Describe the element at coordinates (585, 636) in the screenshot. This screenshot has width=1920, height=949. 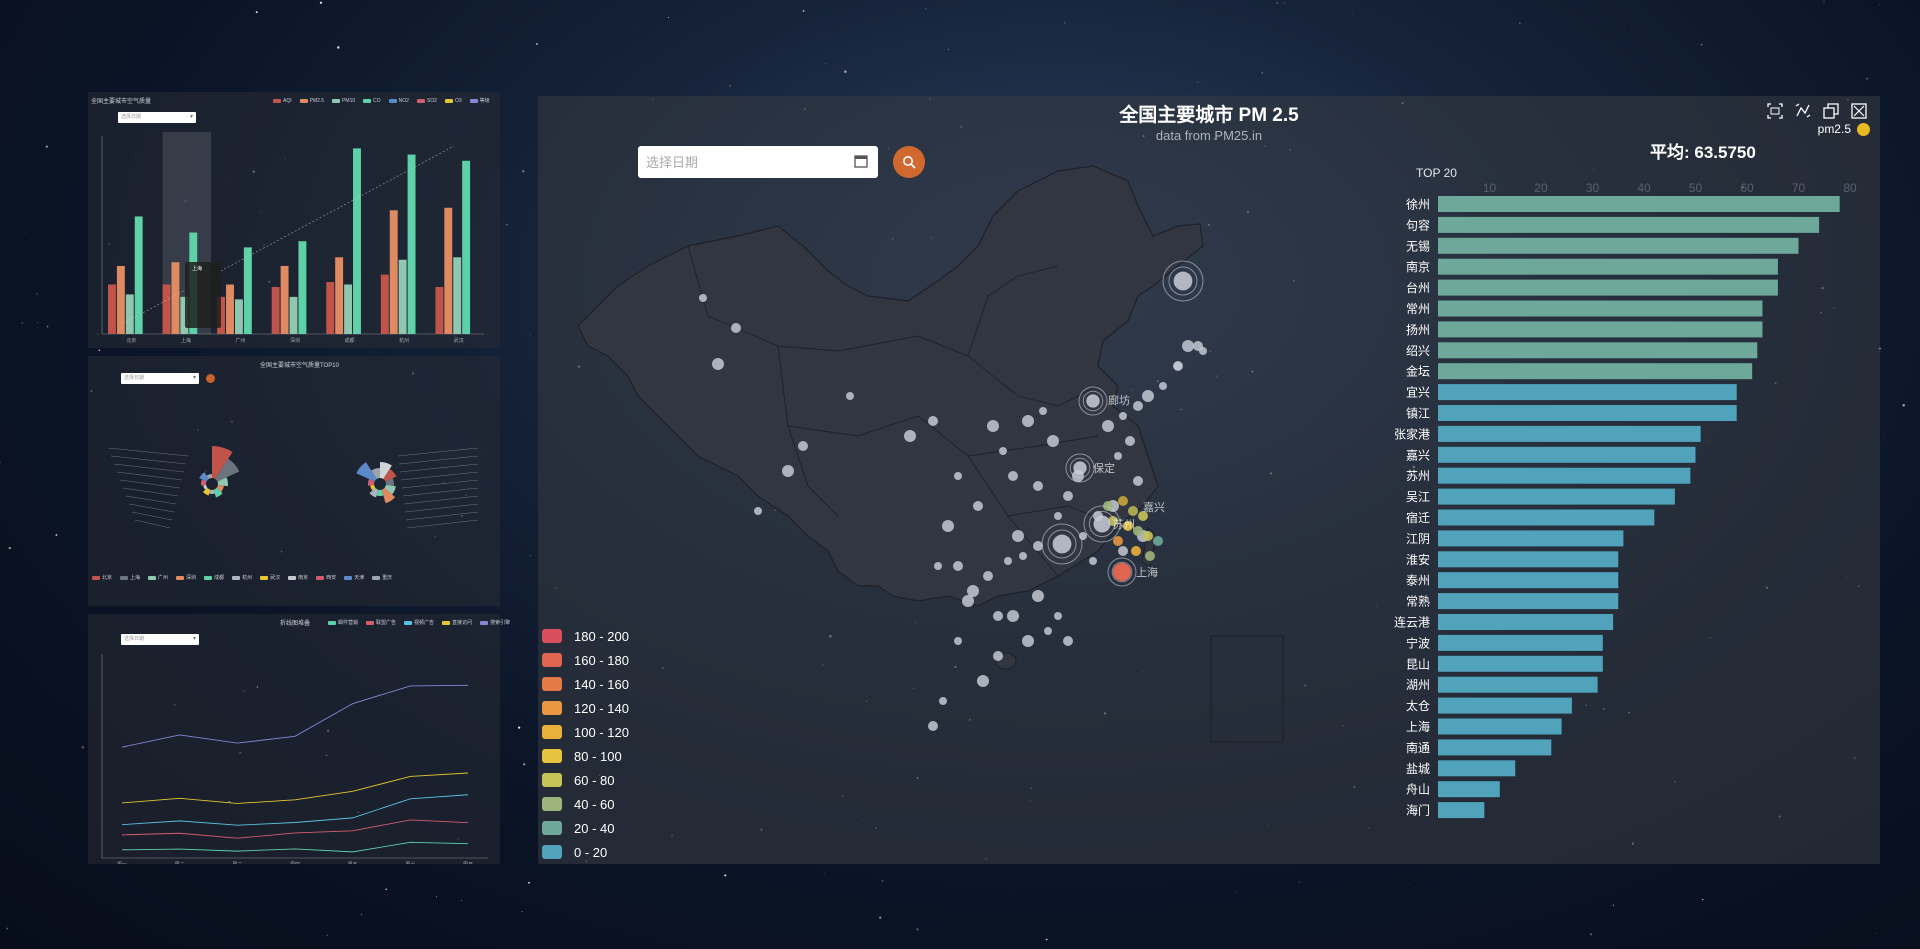
I see `visual-map-item: 180 - 200` at that location.